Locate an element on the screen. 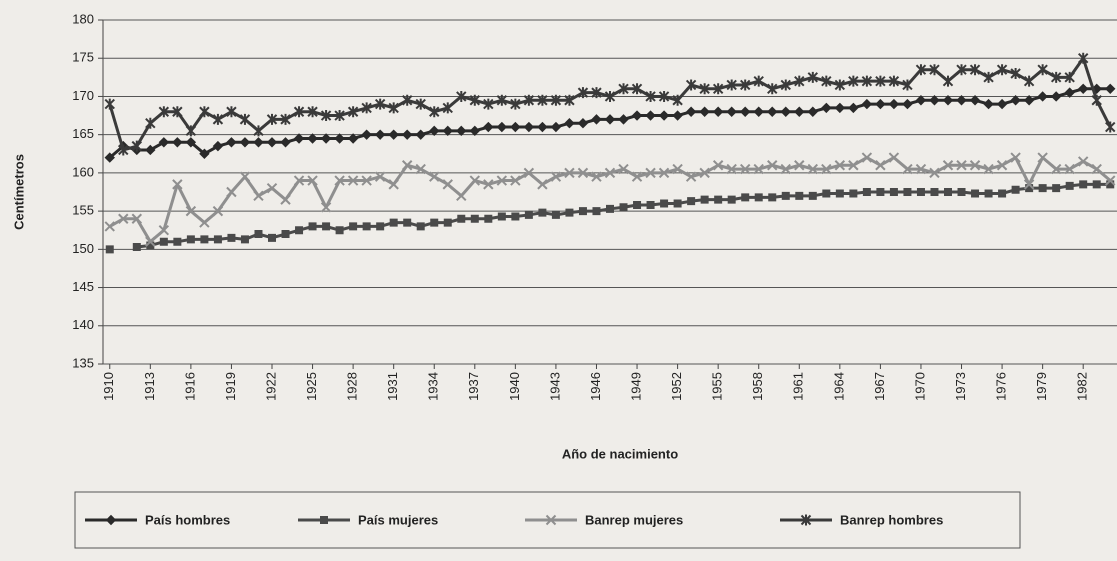 The width and height of the screenshot is (1117, 561). y-tick-label: 155 is located at coordinates (83, 210).